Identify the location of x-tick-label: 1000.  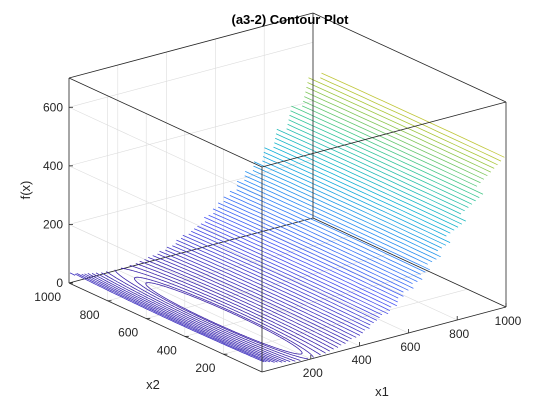
(508, 321).